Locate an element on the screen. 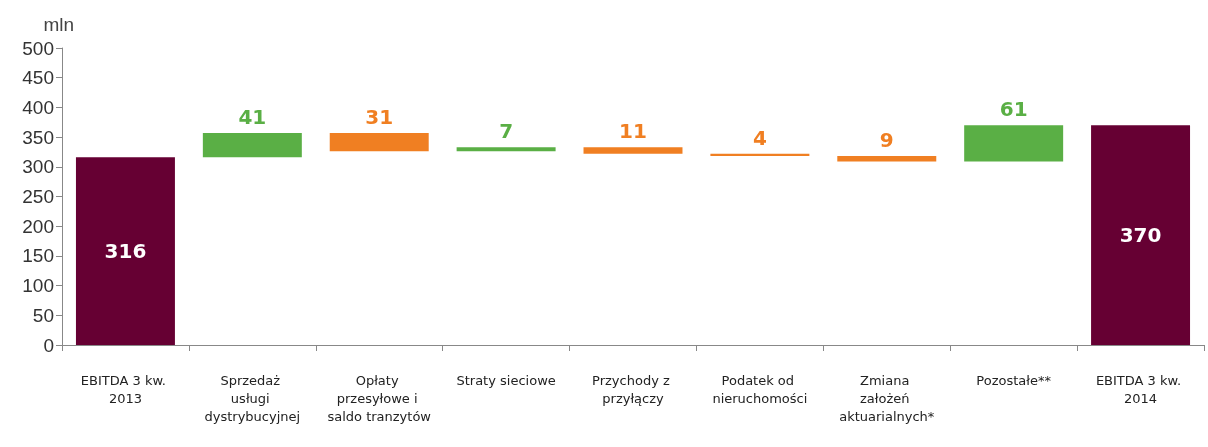 The image size is (1208, 447). y-tick-label: 50 is located at coordinates (43, 315).